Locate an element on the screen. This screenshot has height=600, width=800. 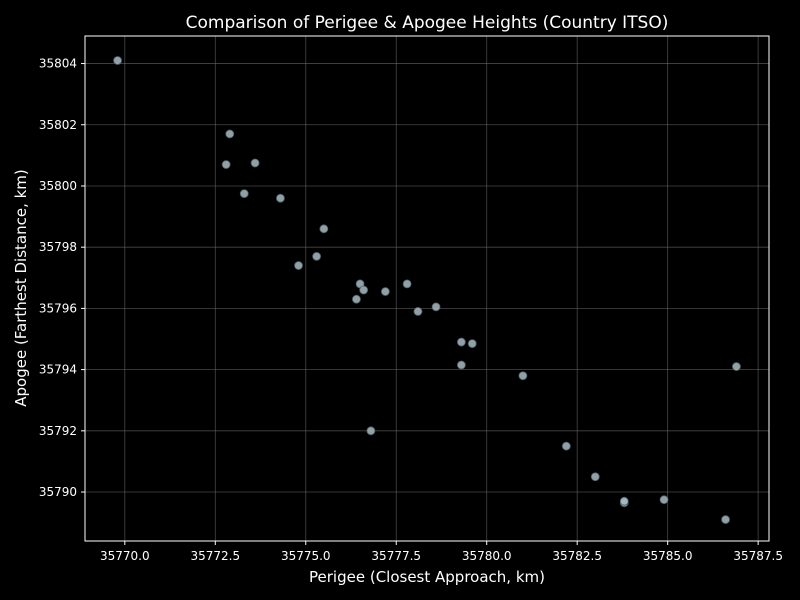
y-axis-label: Apogee (Farthest Distance, km) is located at coordinates (21, 288).